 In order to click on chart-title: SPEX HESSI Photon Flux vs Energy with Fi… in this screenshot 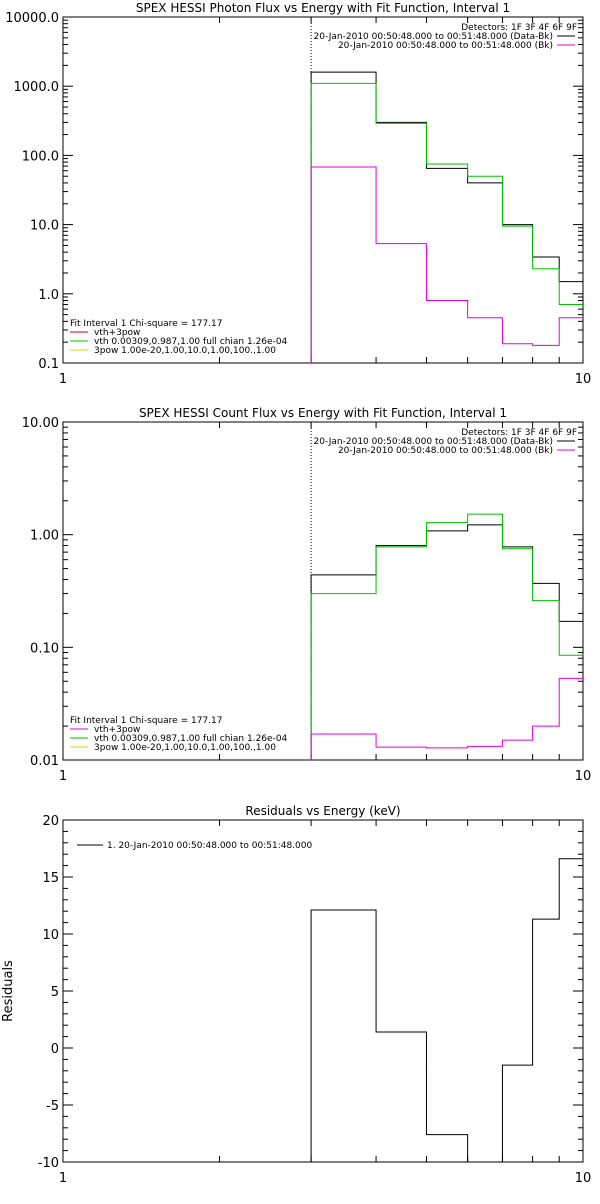, I will do `click(323, 8)`.